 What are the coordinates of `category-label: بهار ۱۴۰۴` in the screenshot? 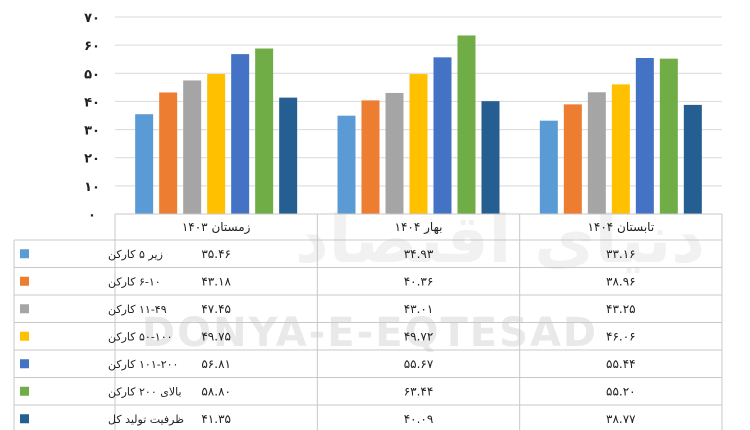 It's located at (419, 227).